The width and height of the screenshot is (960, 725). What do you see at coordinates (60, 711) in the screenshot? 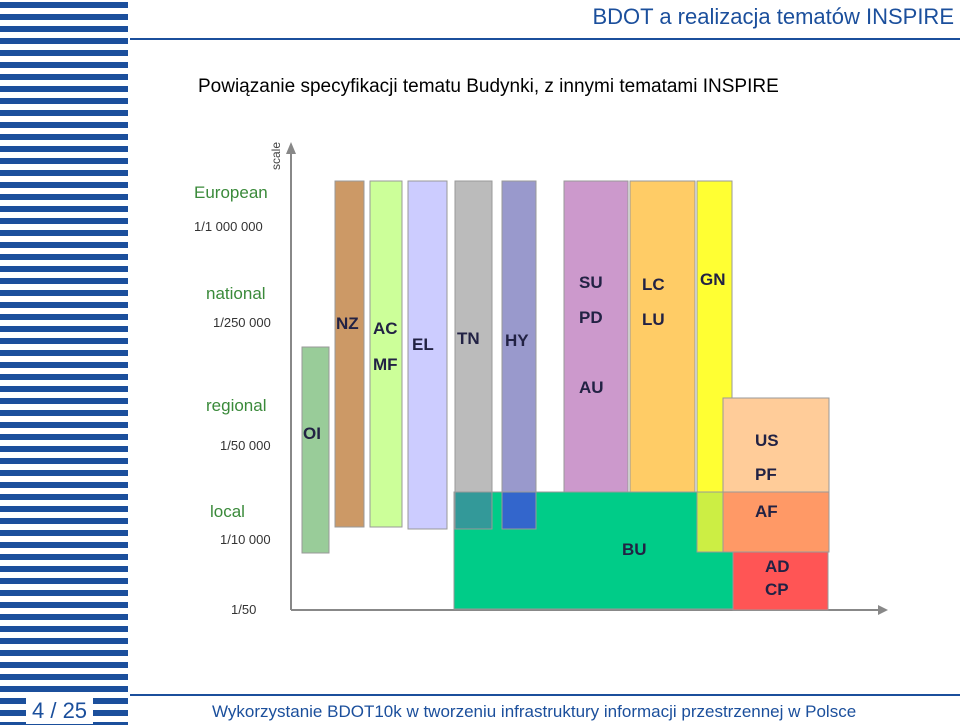
I see `page-number: 4 / 25` at bounding box center [60, 711].